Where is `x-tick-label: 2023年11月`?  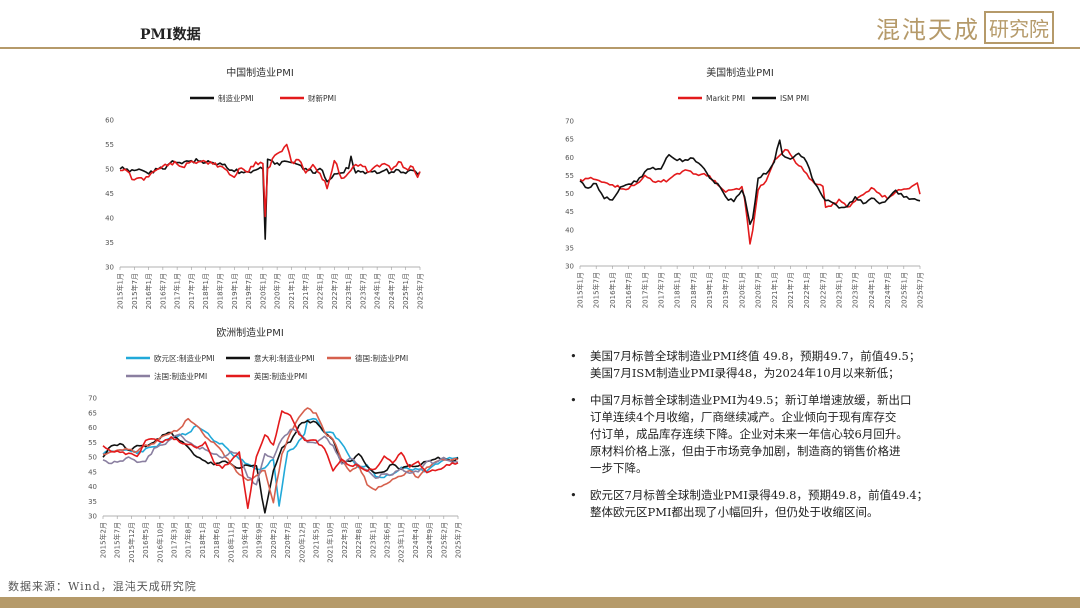 x-tick-label: 2023年11月 is located at coordinates (401, 542).